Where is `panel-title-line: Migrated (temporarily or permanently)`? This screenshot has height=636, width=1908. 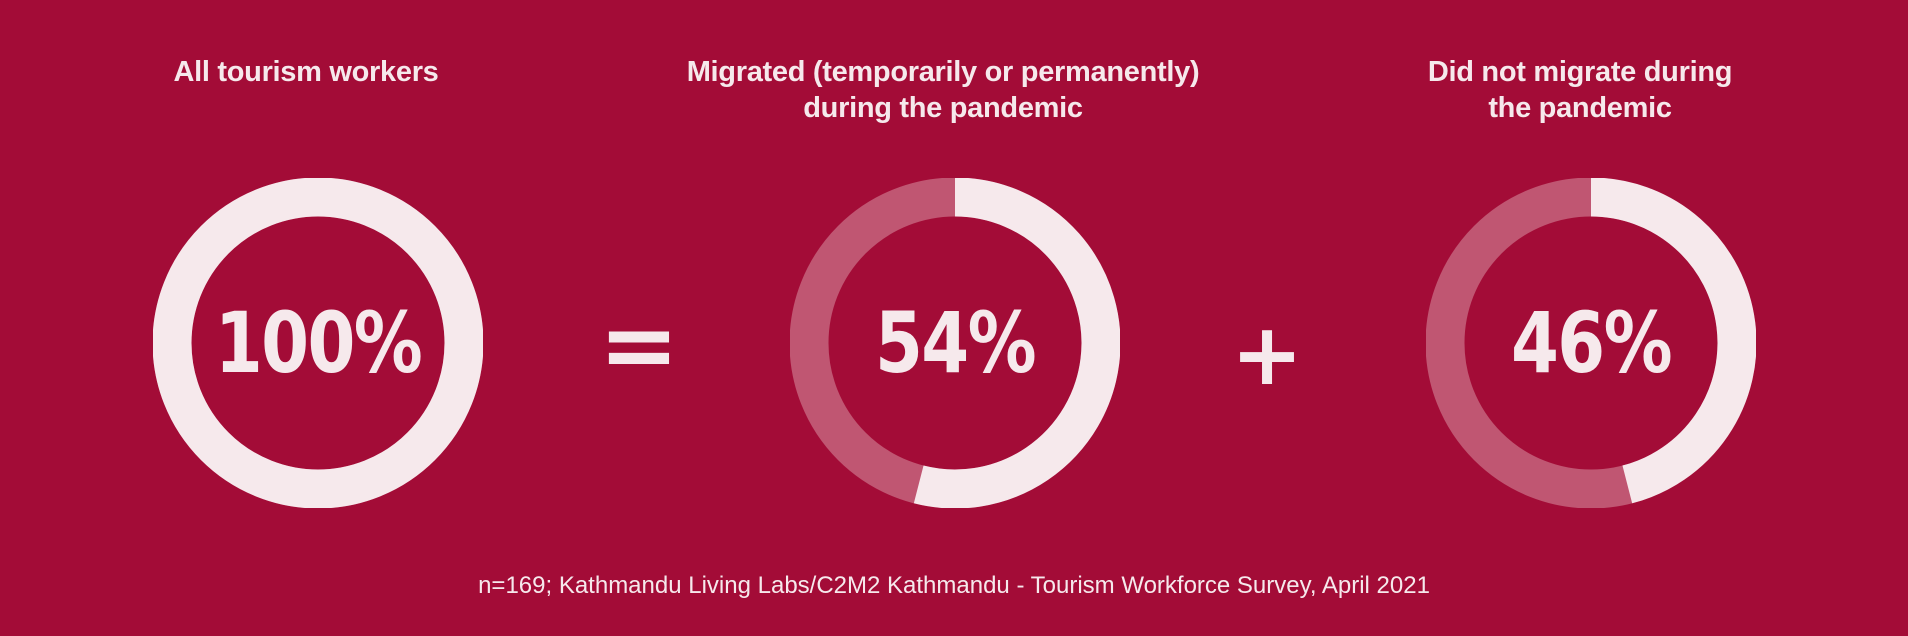 panel-title-line: Migrated (temporarily or permanently) is located at coordinates (943, 72).